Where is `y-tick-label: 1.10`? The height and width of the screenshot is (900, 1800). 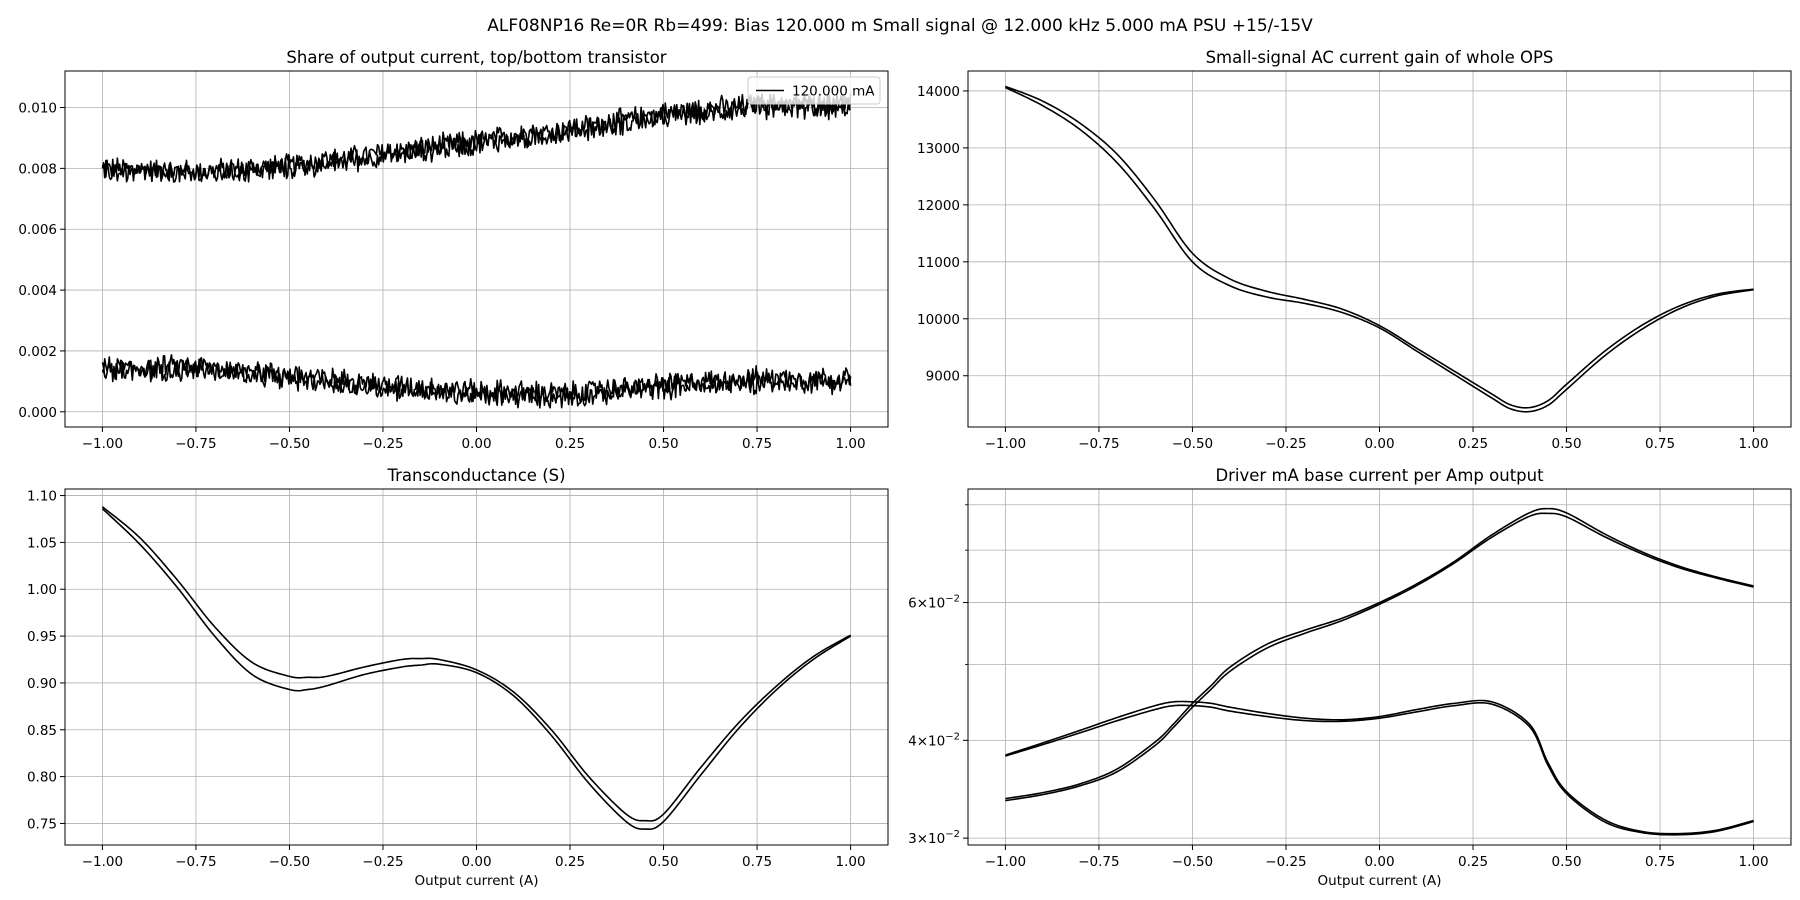 y-tick-label: 1.10 is located at coordinates (42, 497).